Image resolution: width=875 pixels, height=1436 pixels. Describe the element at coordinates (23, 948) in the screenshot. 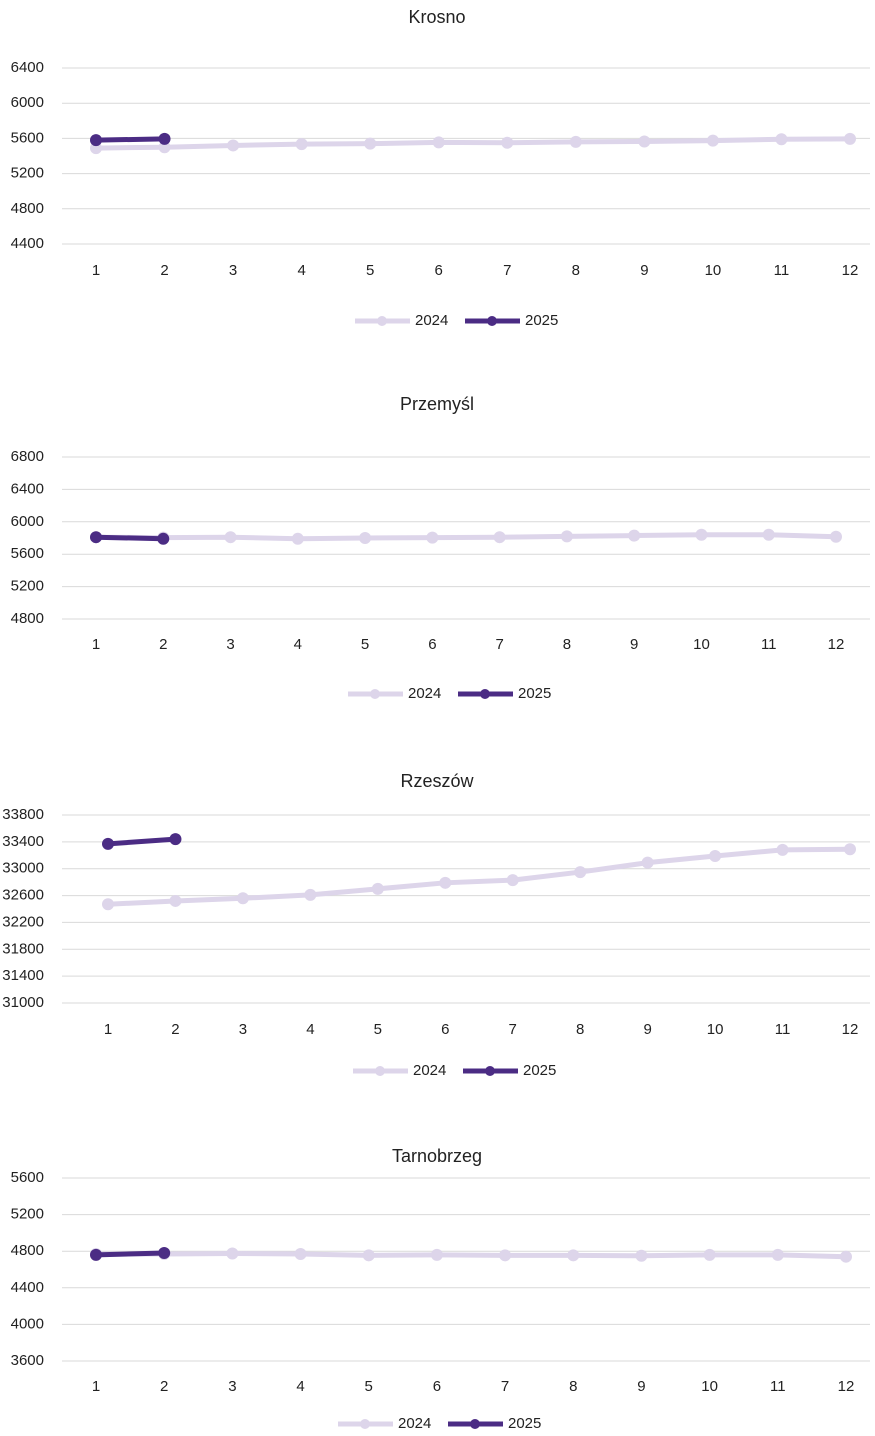

I see `y-tick-label: 31800` at that location.